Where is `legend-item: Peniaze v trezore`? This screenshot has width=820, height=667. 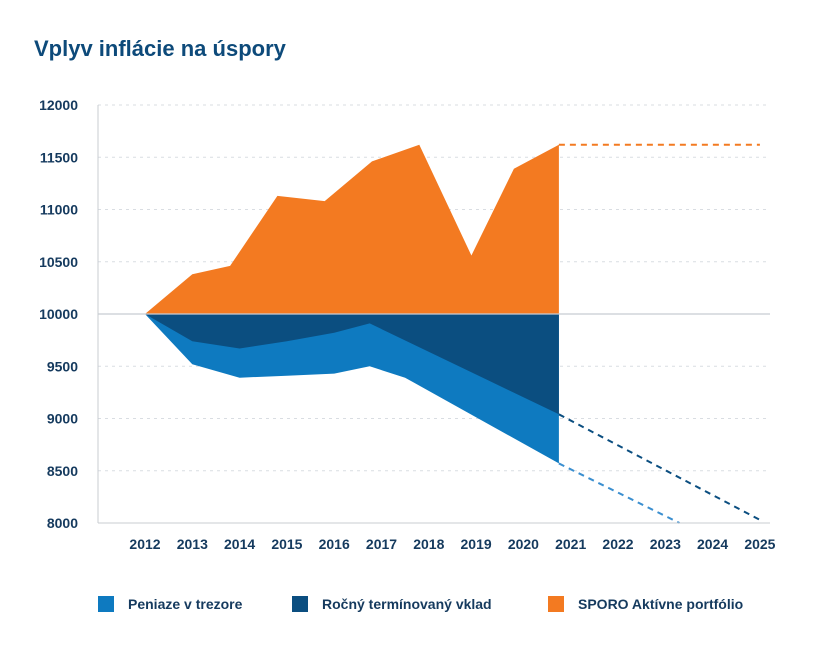 legend-item: Peniaze v trezore is located at coordinates (170, 604).